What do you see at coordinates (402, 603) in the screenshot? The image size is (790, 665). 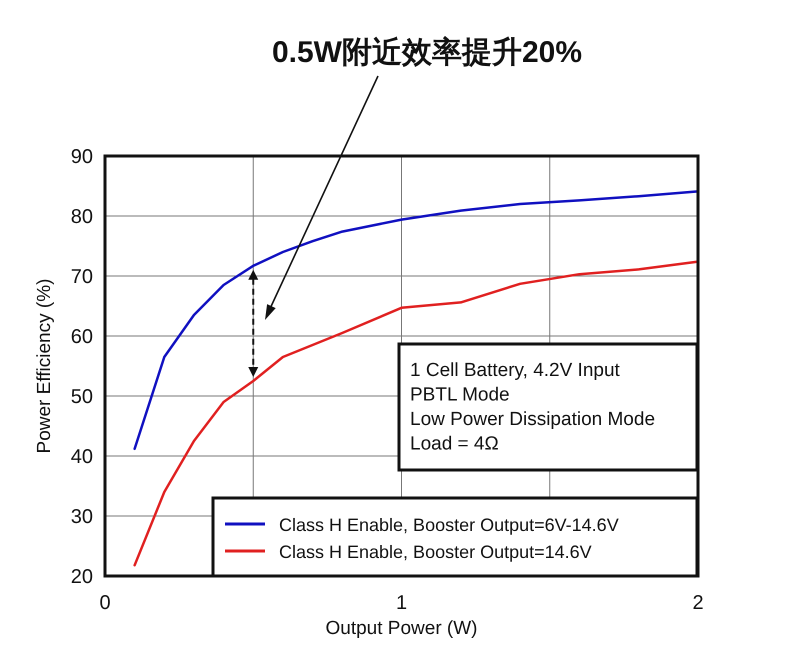 I see `x-tick-label: 1` at bounding box center [402, 603].